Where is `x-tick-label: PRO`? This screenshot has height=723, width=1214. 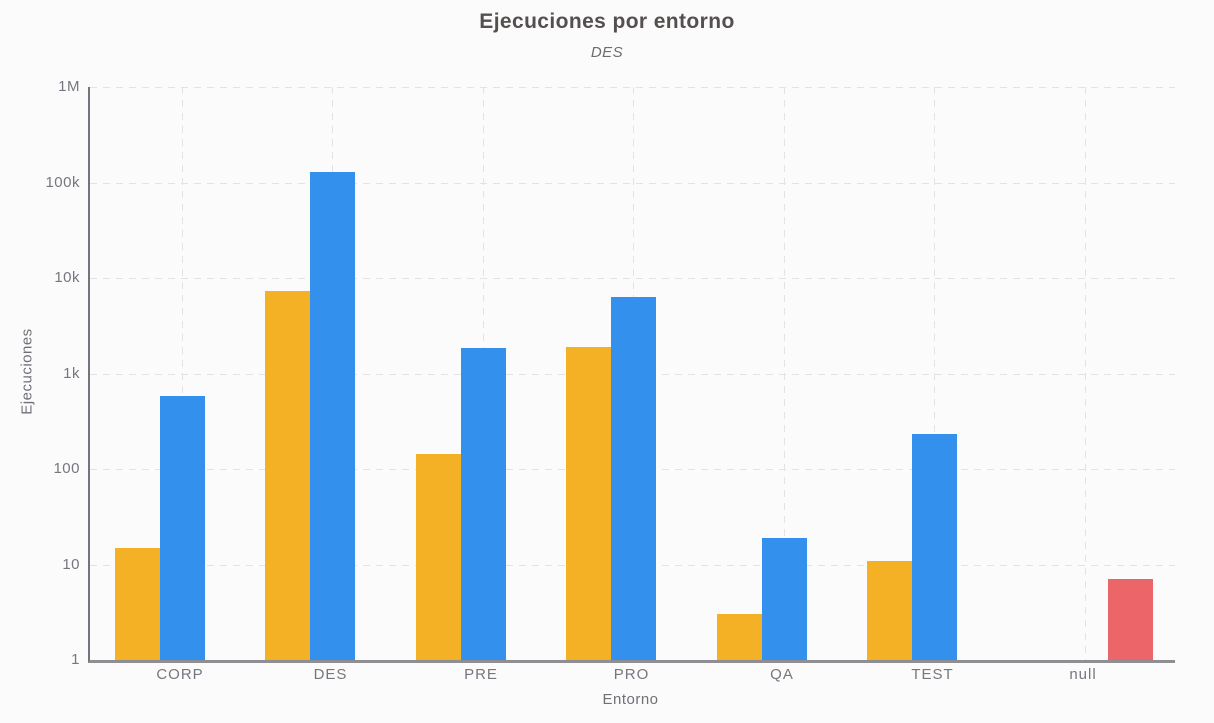
x-tick-label: PRO is located at coordinates (631, 674).